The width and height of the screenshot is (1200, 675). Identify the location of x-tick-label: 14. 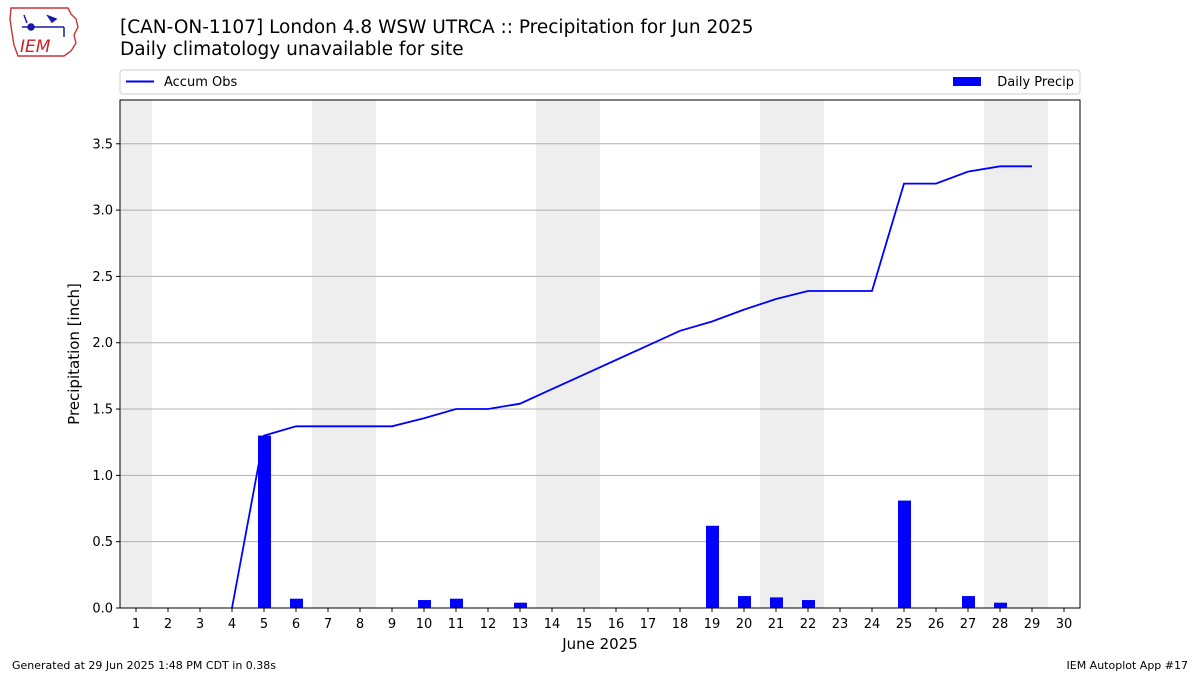
(552, 624).